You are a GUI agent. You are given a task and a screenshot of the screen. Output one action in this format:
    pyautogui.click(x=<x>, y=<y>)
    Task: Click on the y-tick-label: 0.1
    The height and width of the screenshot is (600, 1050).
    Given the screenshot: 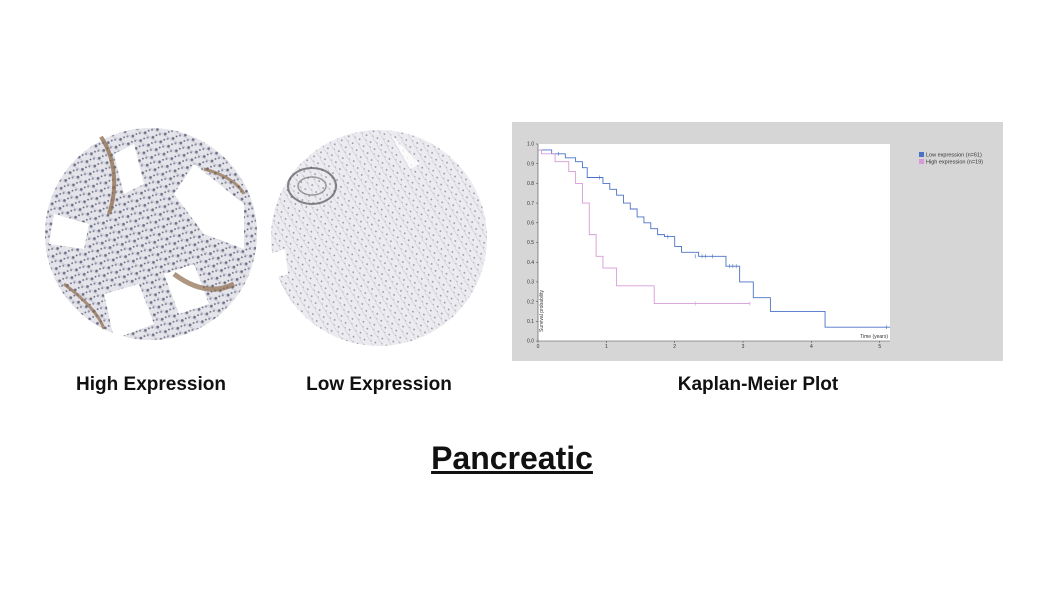 What is the action you would take?
    pyautogui.click(x=530, y=322)
    